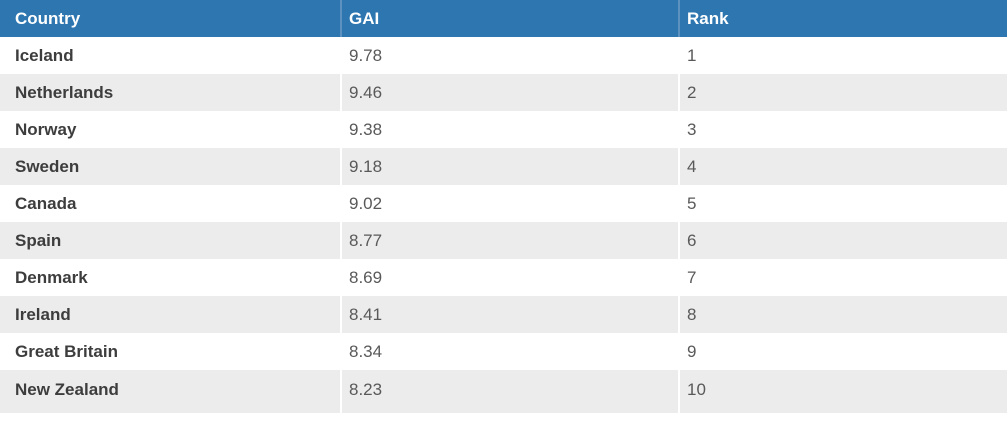 The image size is (1007, 421). What do you see at coordinates (170, 314) in the screenshot?
I see `country-cell: Ireland` at bounding box center [170, 314].